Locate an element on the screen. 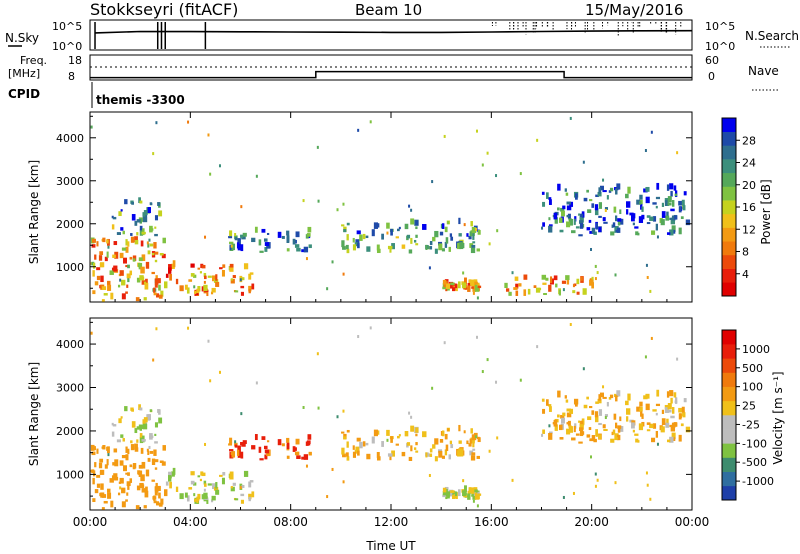 The image size is (800, 554). velocity-colorbar: 1000 500 100 25 -25 -100 -500 -1000 is located at coordinates (747, 415).